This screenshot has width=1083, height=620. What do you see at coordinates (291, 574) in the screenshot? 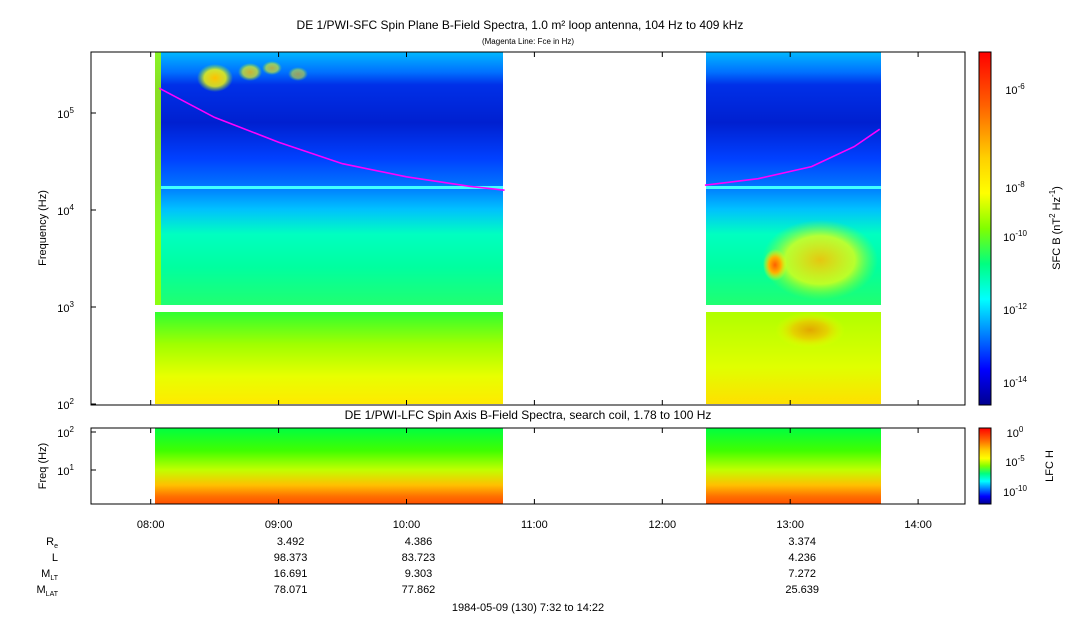
I see `eph-value: 16.691` at bounding box center [291, 574].